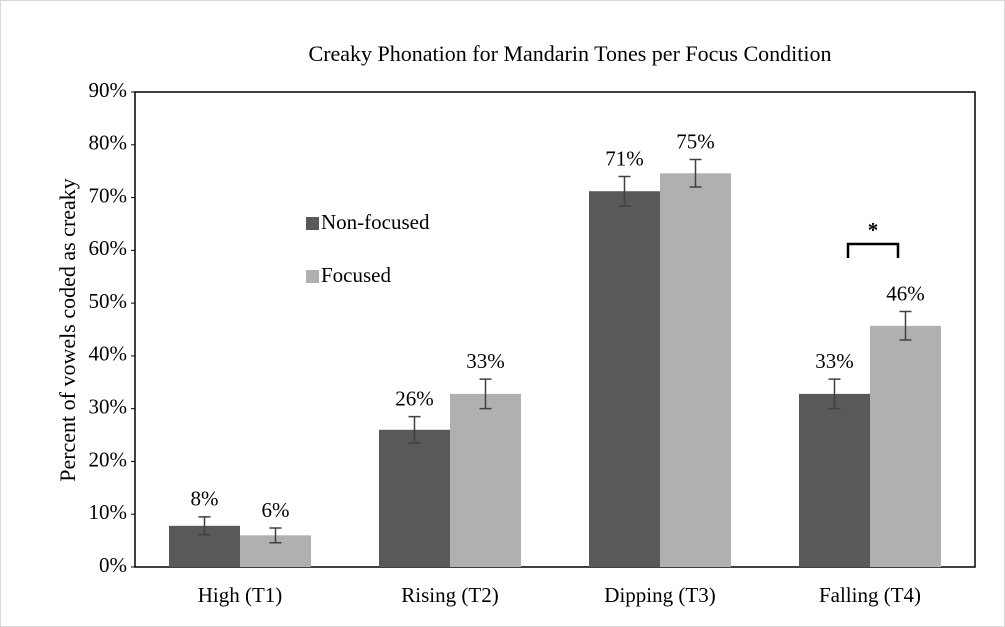 This screenshot has height=627, width=1005. I want to click on y-tick-label: 90%, so click(108, 90).